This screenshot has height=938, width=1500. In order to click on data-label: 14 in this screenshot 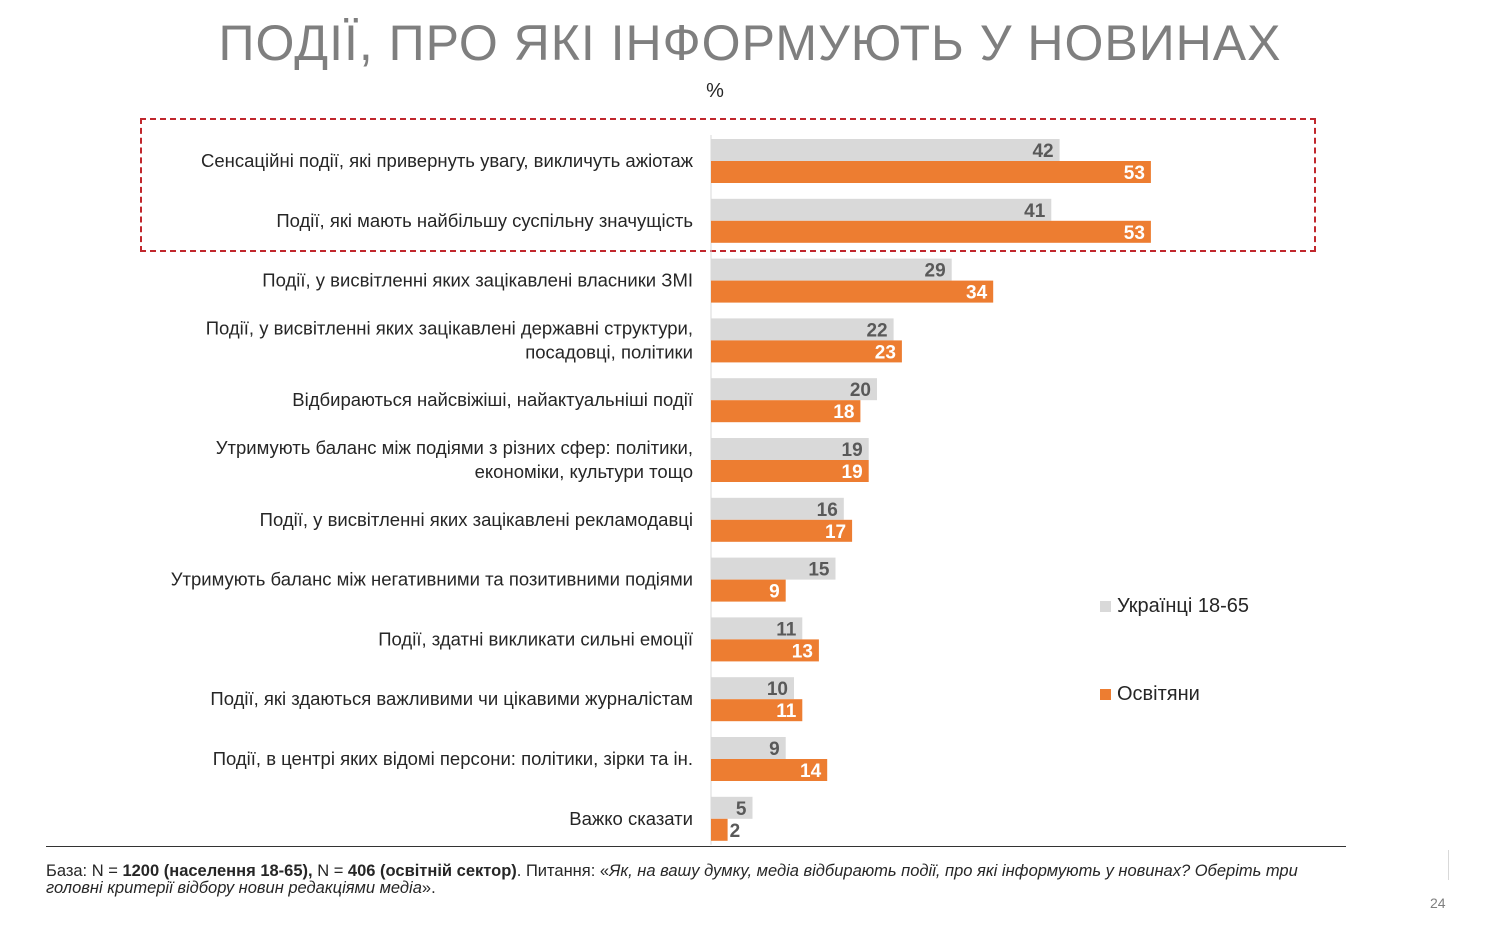, I will do `click(811, 771)`.